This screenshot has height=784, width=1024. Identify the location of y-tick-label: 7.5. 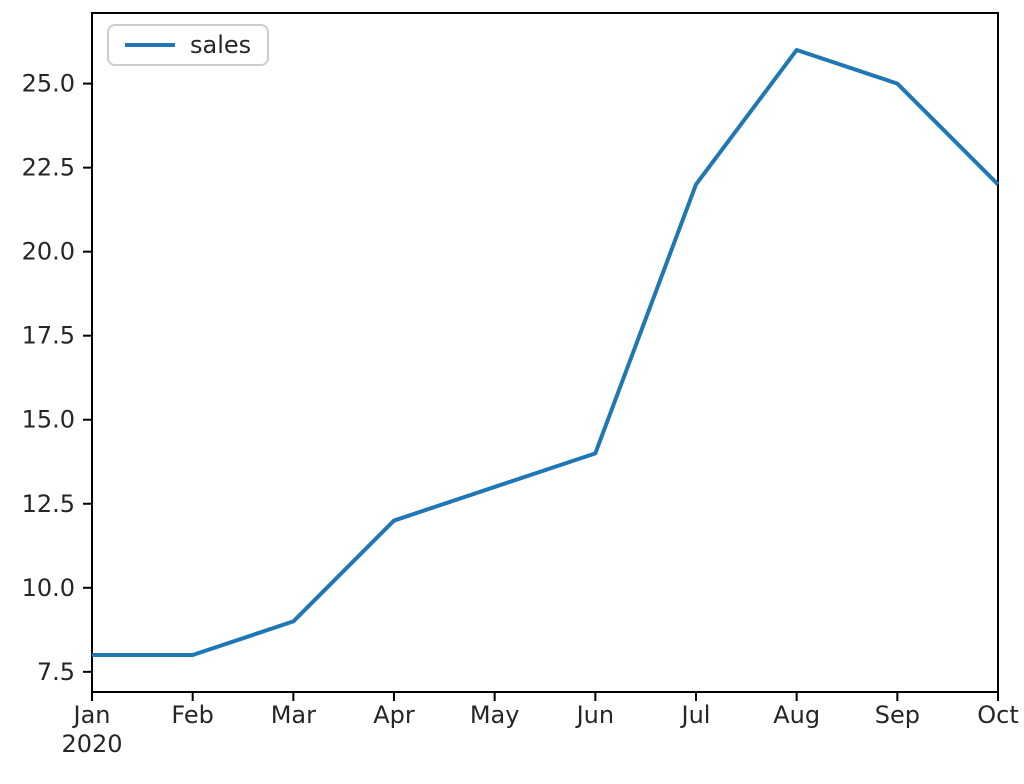
(56, 672).